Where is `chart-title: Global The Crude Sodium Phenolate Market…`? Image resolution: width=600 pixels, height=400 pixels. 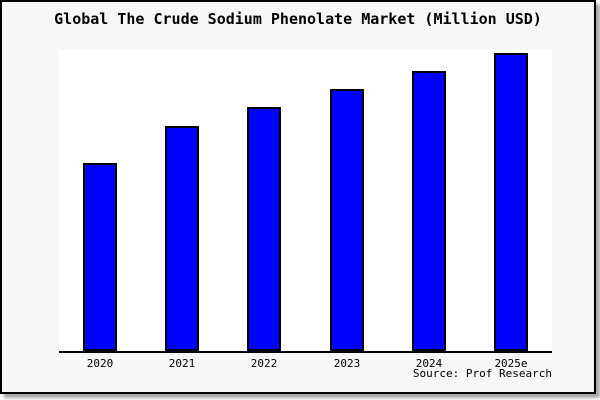
chart-title: Global The Crude Sodium Phenolate Market… is located at coordinates (298, 19).